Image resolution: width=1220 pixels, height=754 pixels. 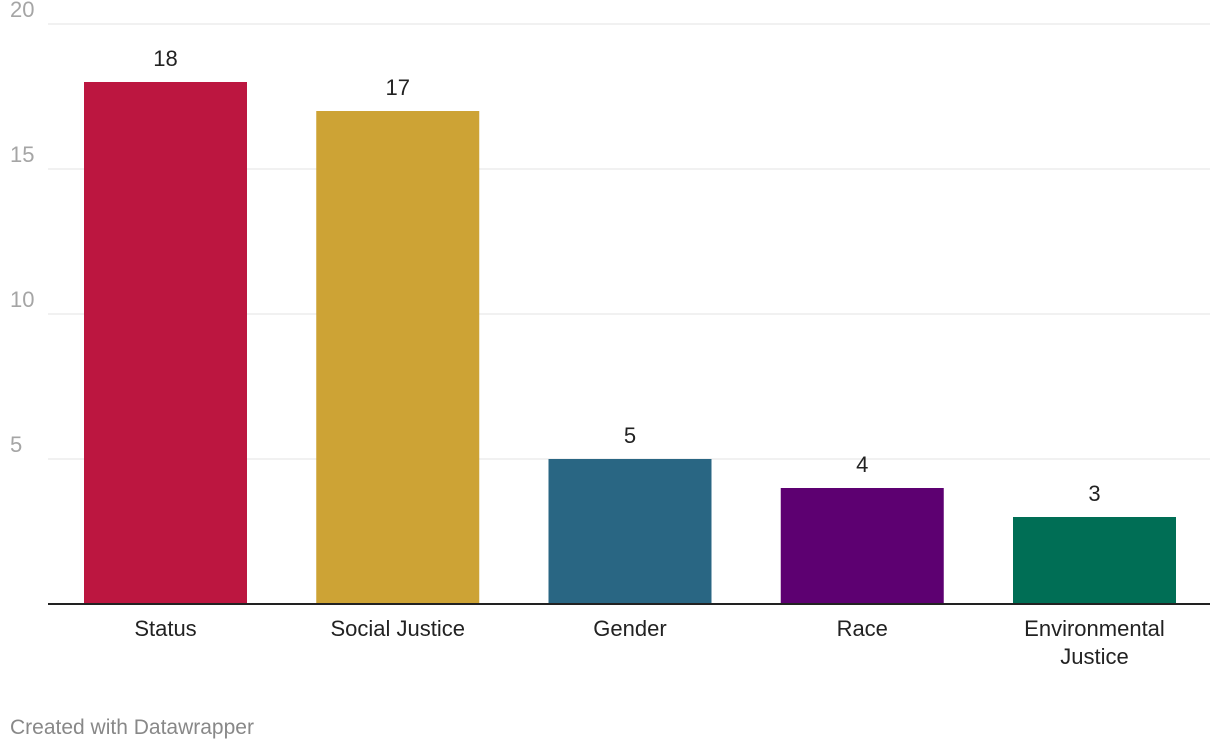 What do you see at coordinates (397, 628) in the screenshot?
I see `x-category-label: Social Justice` at bounding box center [397, 628].